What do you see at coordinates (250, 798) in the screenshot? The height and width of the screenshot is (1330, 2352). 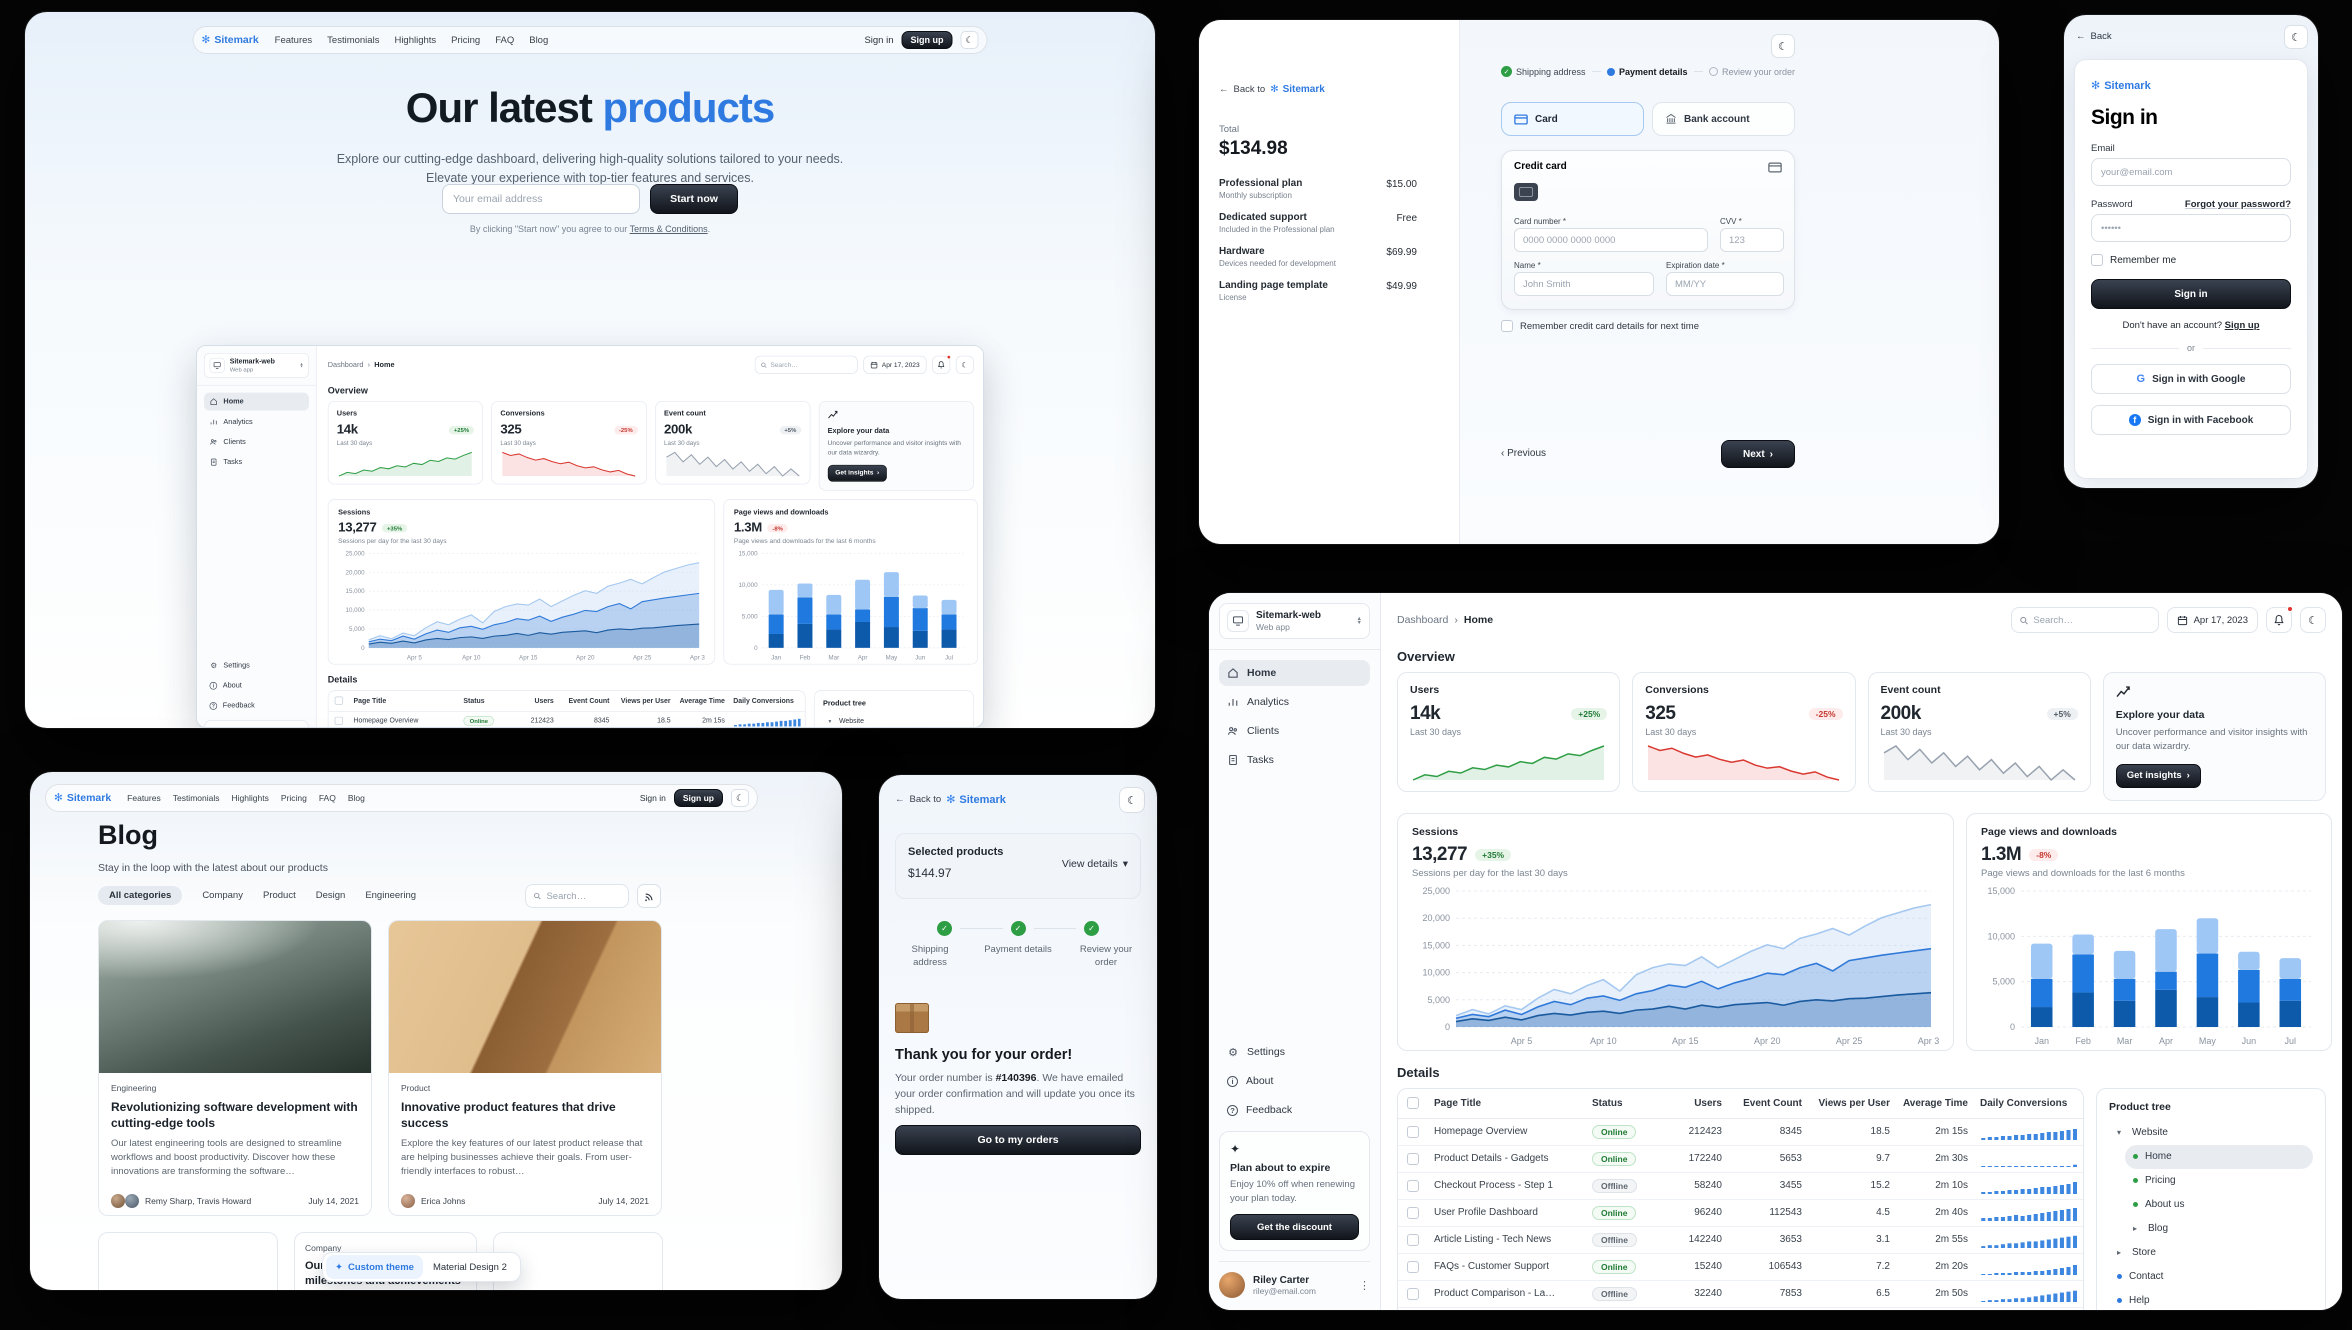 I see `nav-link-highlights: Highlights` at bounding box center [250, 798].